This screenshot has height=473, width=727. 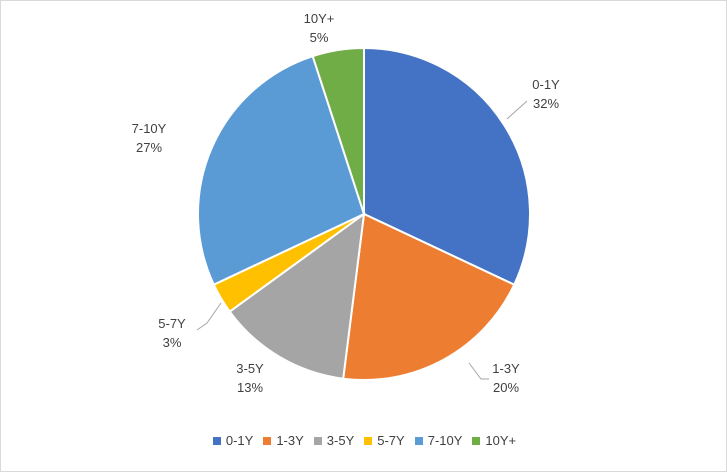 What do you see at coordinates (546, 103) in the screenshot?
I see `data-label-value: 32%` at bounding box center [546, 103].